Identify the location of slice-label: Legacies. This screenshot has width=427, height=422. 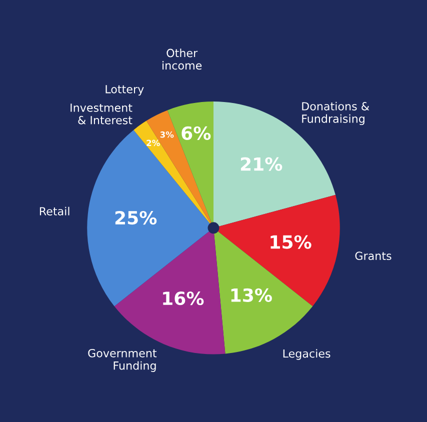
(306, 354).